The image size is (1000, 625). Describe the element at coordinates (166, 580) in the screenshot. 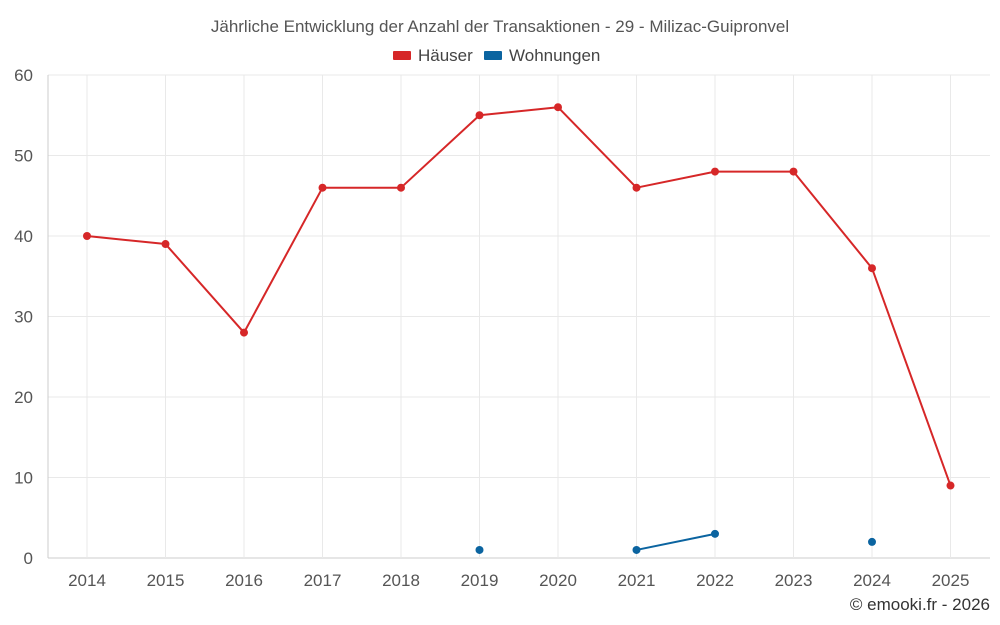

I see `x-tick-label: 2015` at that location.